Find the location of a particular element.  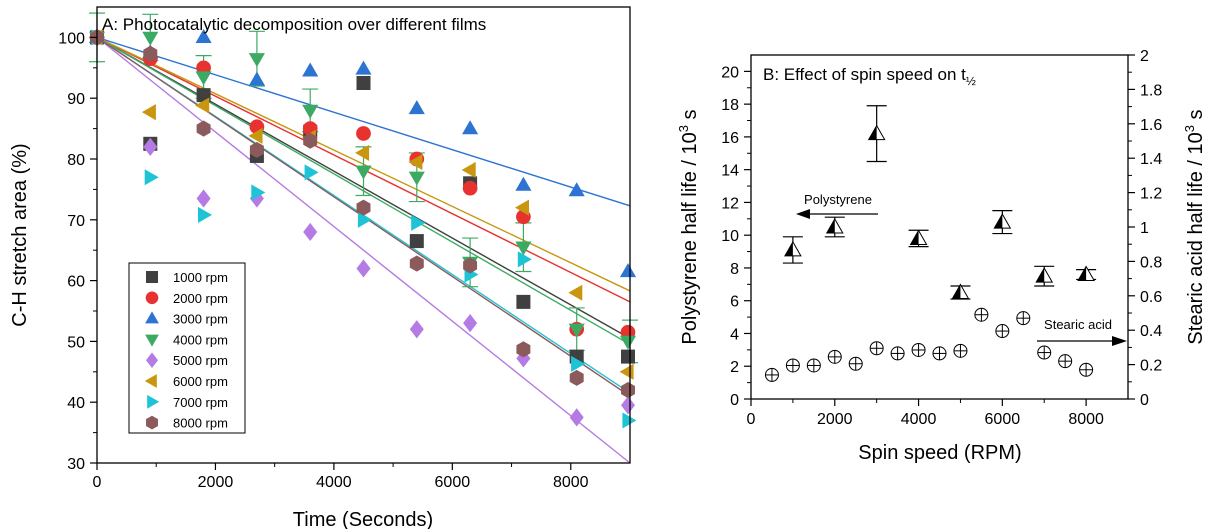

y-left-tick-label: 18 is located at coordinates (730, 105).